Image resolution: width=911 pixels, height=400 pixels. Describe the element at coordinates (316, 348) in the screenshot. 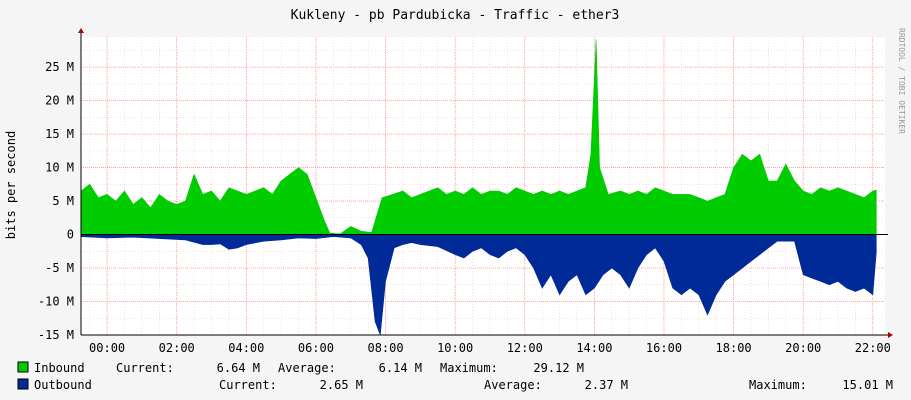

I see `x-tick-label: 06:00` at that location.